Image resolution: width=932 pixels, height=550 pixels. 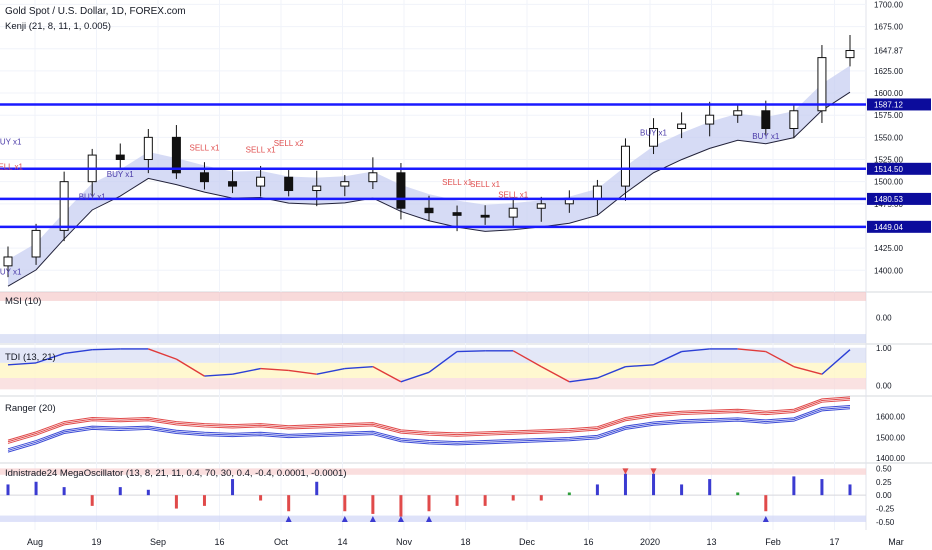 I want to click on osc-lower-band, so click(x=433, y=518).